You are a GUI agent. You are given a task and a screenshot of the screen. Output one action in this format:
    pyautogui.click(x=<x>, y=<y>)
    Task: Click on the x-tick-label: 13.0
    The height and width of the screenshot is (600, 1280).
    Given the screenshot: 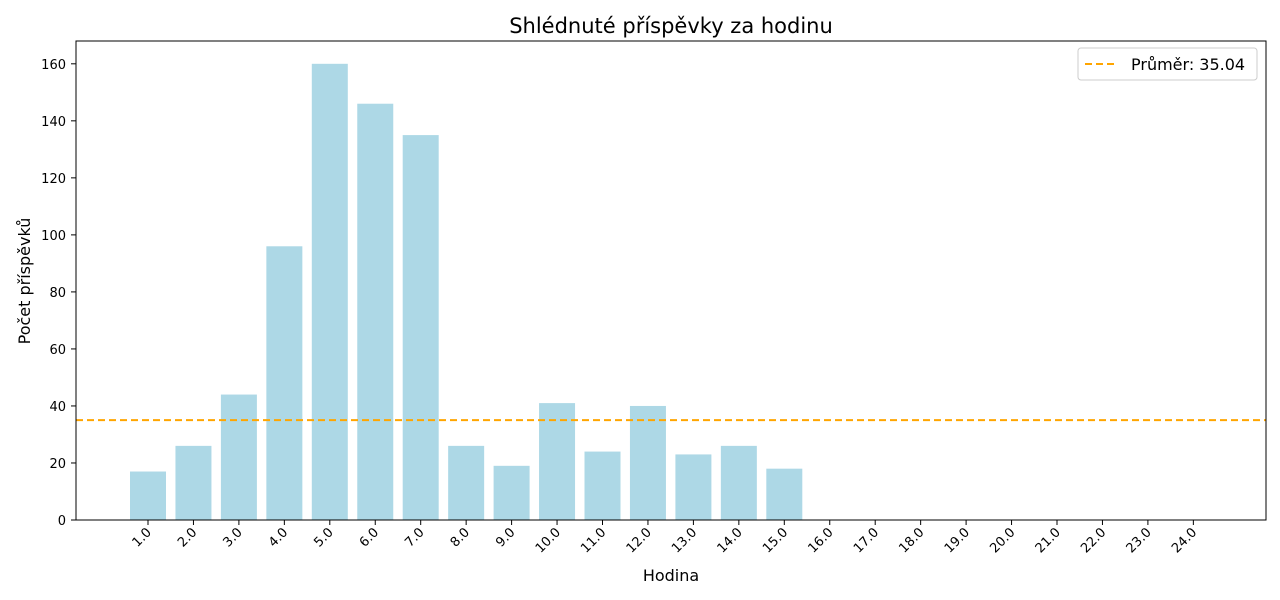 What is the action you would take?
    pyautogui.click(x=684, y=540)
    